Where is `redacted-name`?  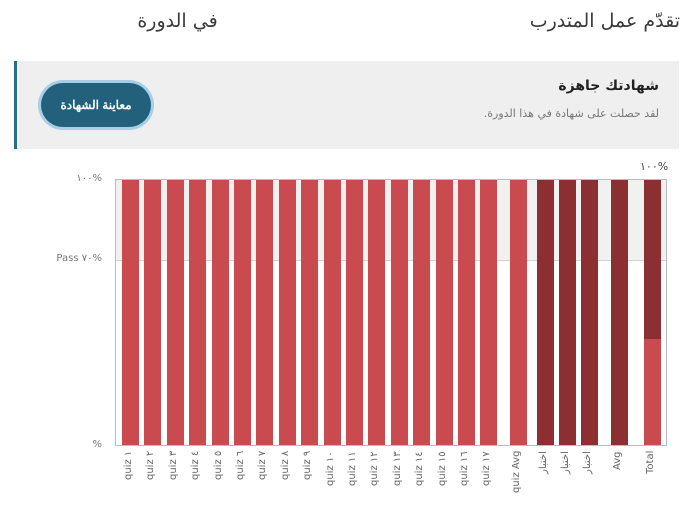 redacted-name is located at coordinates (374, 20).